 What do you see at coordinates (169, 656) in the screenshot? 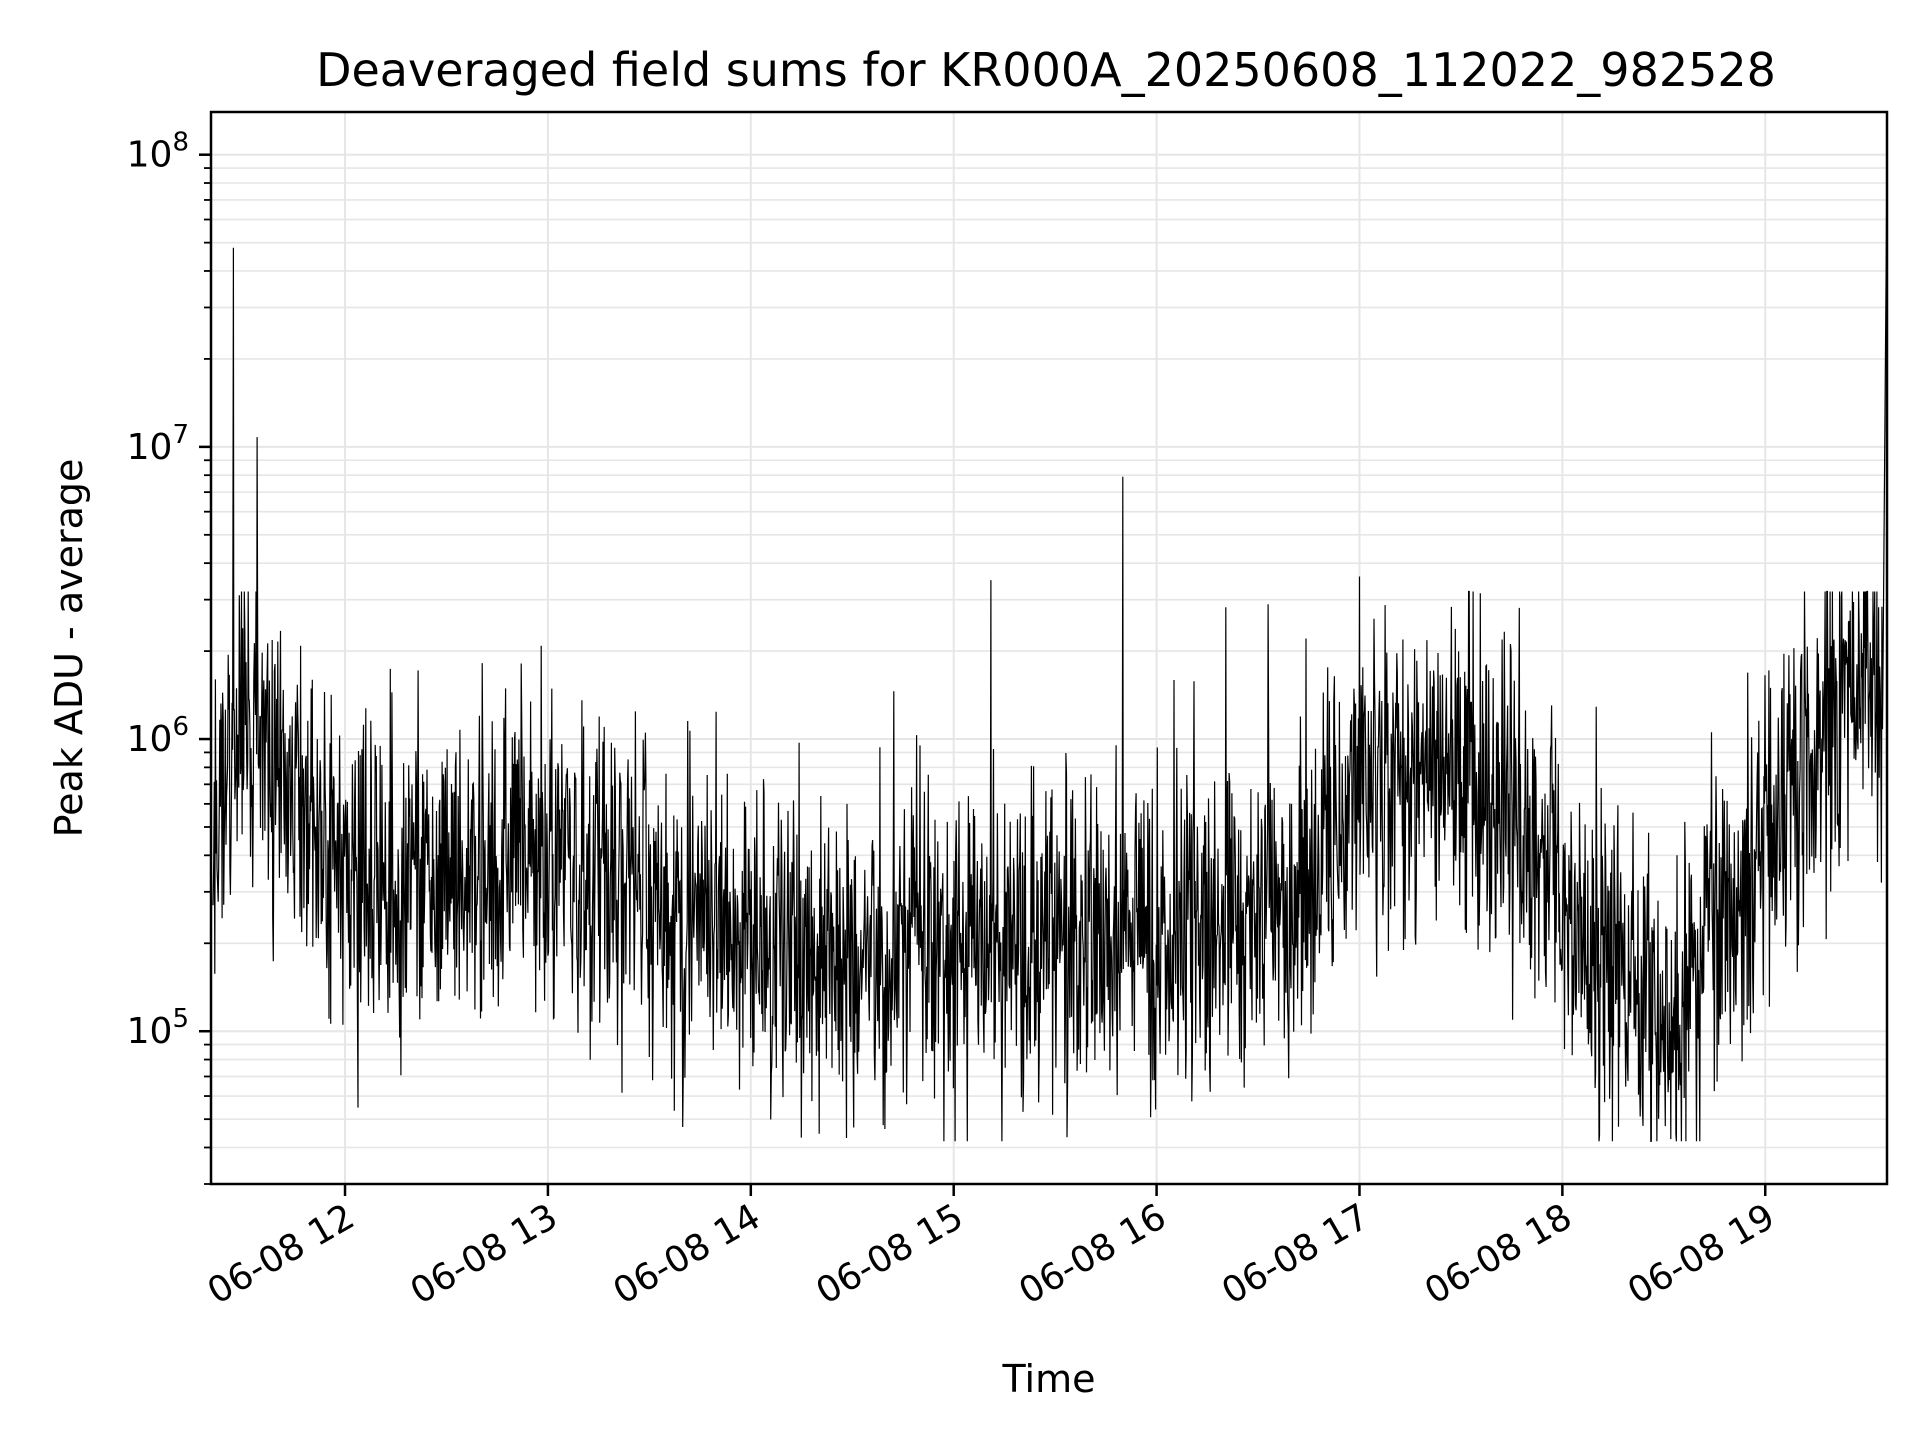
I see `y-axis: 10⁵ 10⁶ 10⁷ 10⁸` at bounding box center [169, 656].